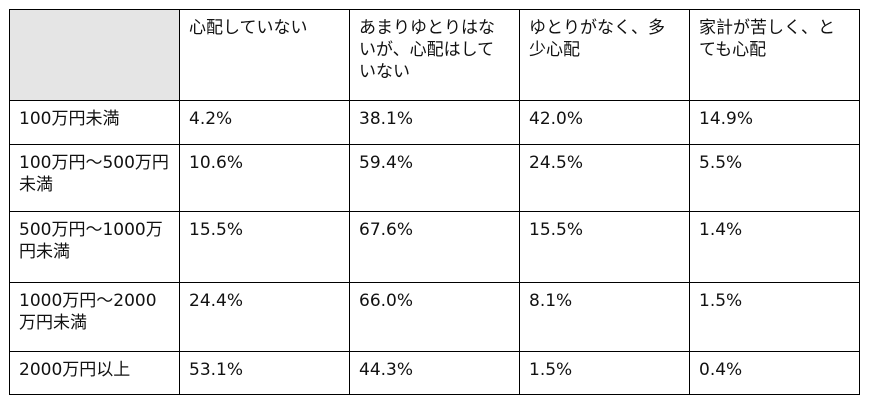 The height and width of the screenshot is (406, 870). I want to click on table-row: 2000万円以上 53.1% 44.3% 1.5% 0.4%, so click(434, 373).